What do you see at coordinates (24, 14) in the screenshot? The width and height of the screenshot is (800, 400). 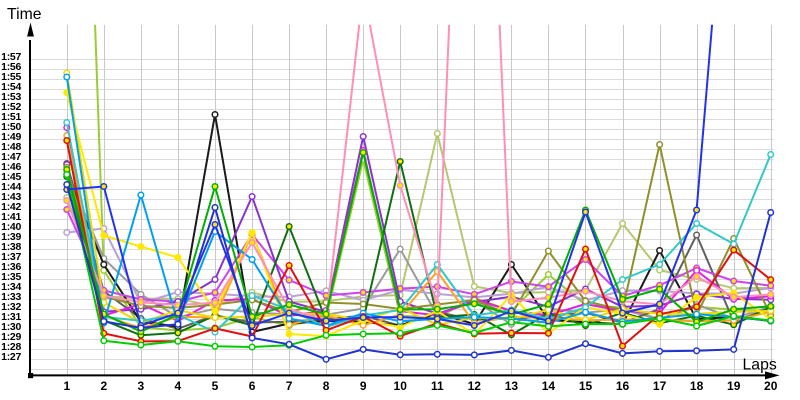 I see `svg-text: Time` at bounding box center [24, 14].